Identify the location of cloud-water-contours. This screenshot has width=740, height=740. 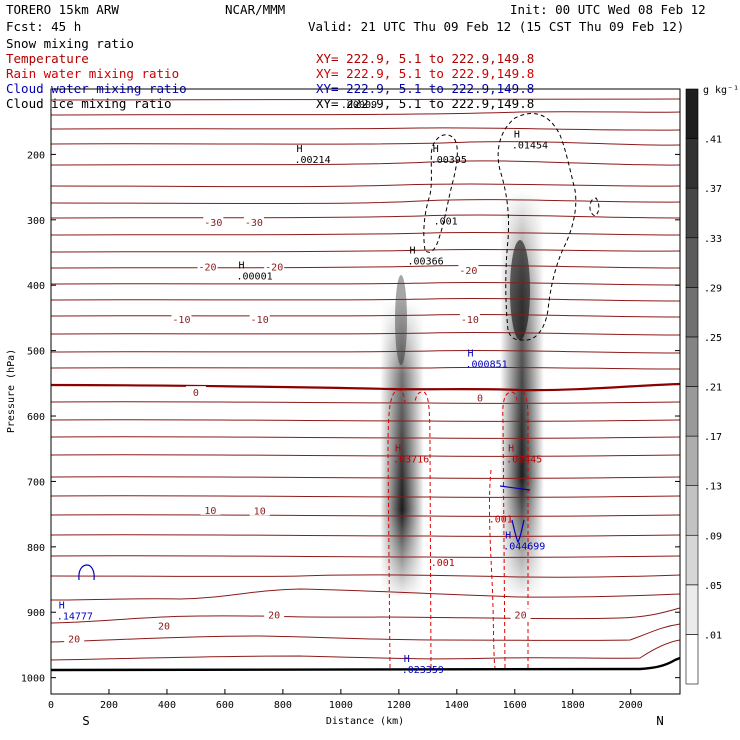
(304, 533).